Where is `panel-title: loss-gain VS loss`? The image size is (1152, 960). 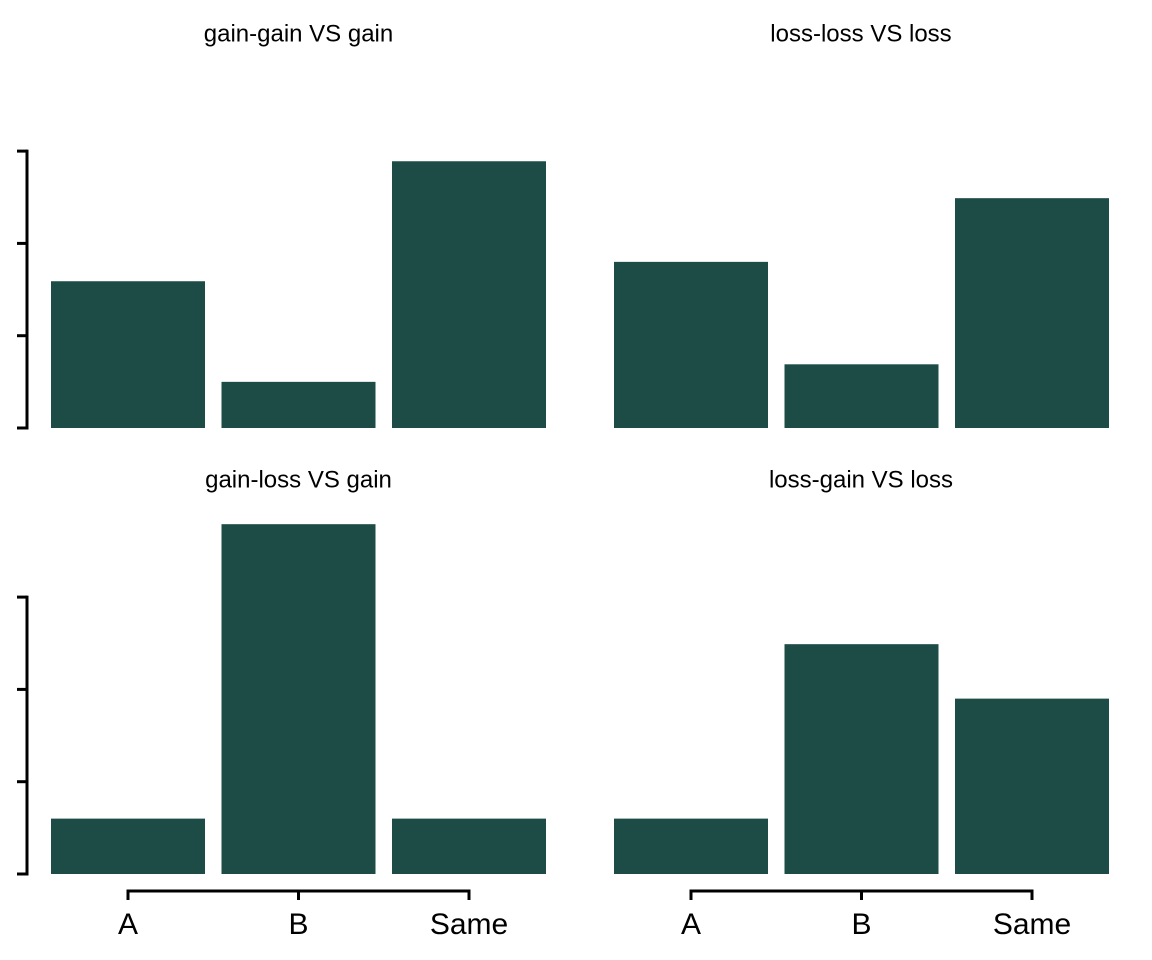
panel-title: loss-gain VS loss is located at coordinates (861, 479).